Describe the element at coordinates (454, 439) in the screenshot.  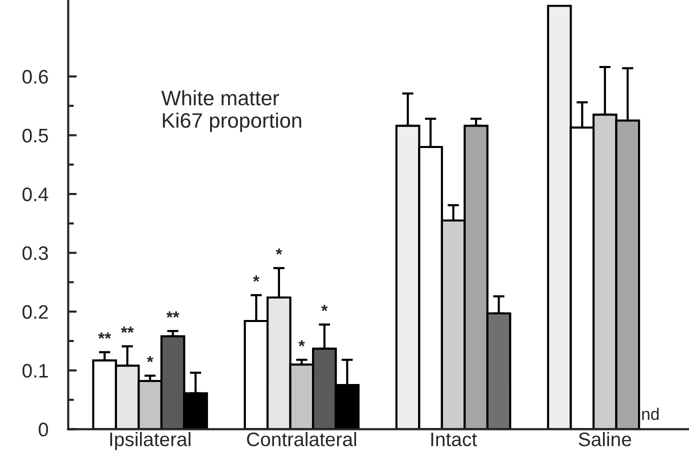
I see `x-tick-label: Intact` at that location.